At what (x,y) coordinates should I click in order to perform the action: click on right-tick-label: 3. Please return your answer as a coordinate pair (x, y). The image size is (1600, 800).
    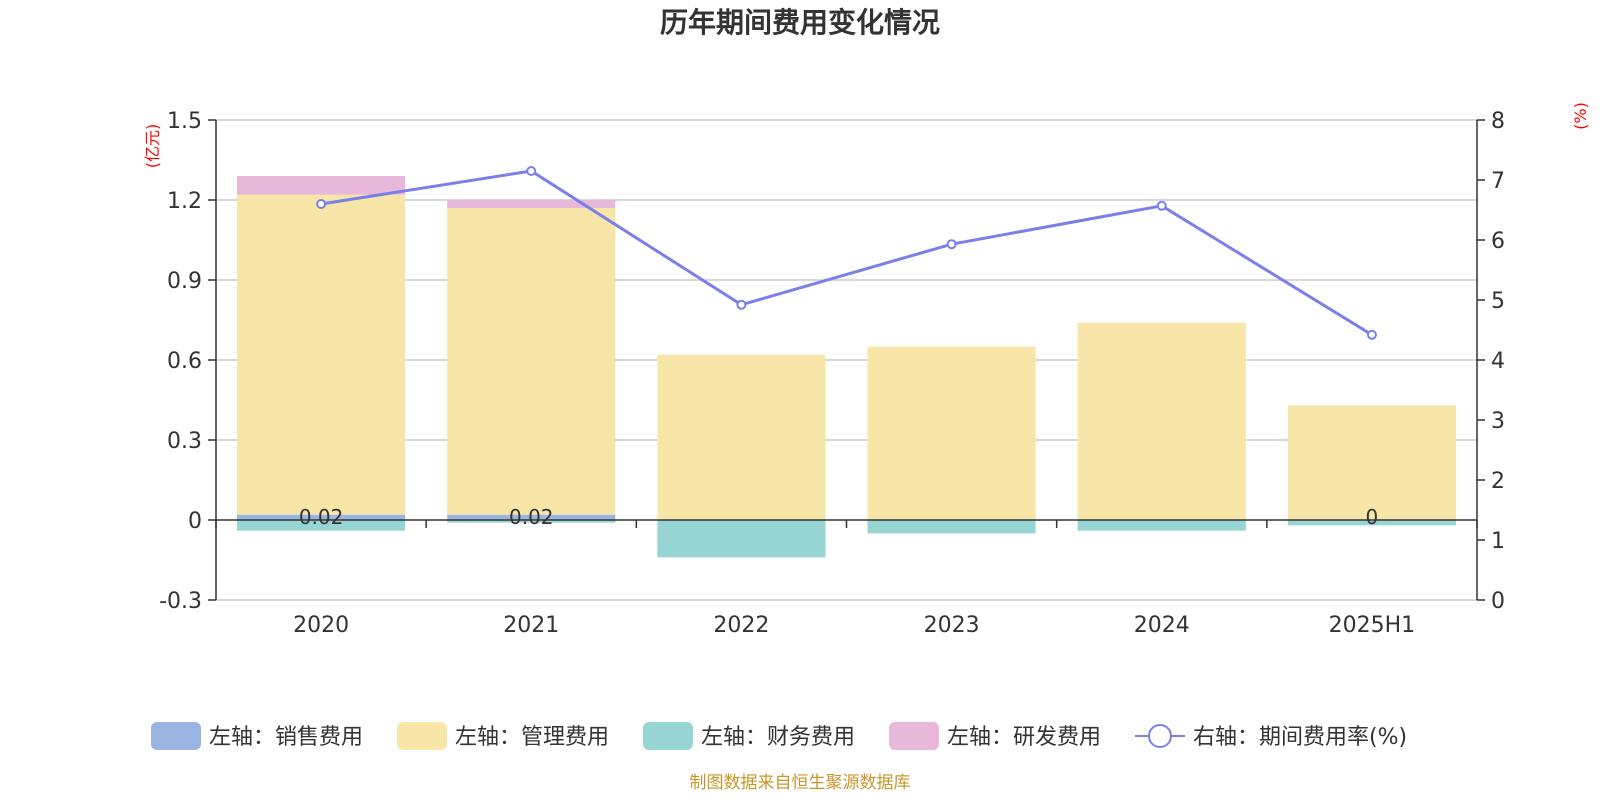
    Looking at the image, I should click on (1498, 421).